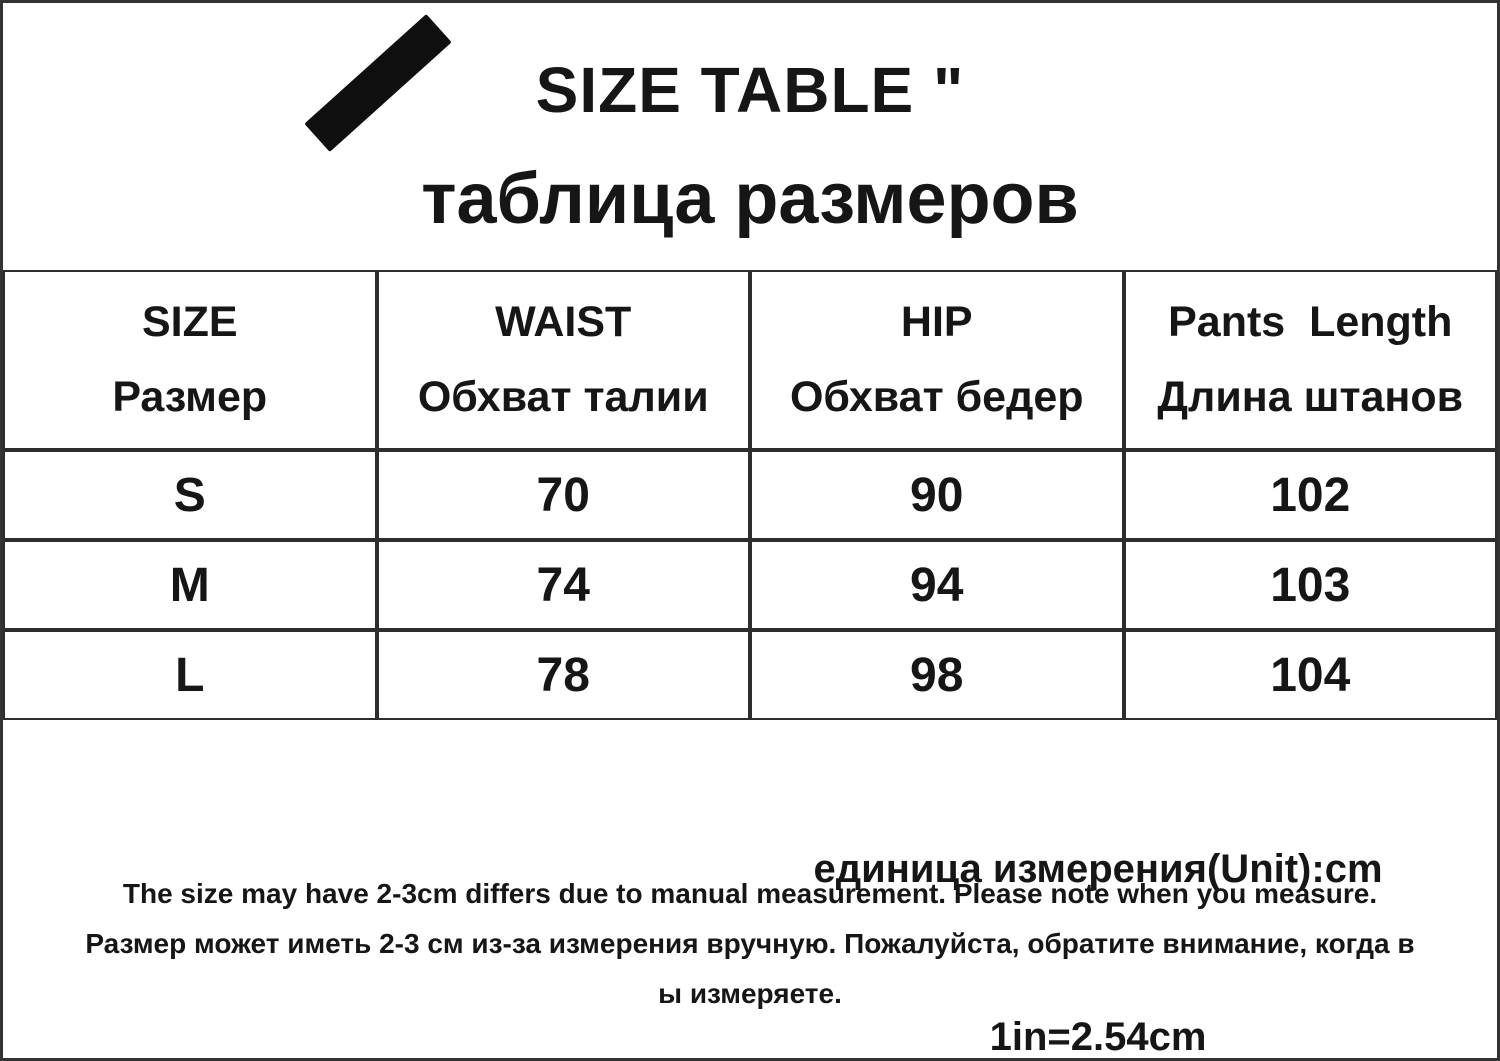 The image size is (1500, 1061). What do you see at coordinates (1098, 869) in the screenshot?
I see `unit-line: единица измерения(Unit):cm` at bounding box center [1098, 869].